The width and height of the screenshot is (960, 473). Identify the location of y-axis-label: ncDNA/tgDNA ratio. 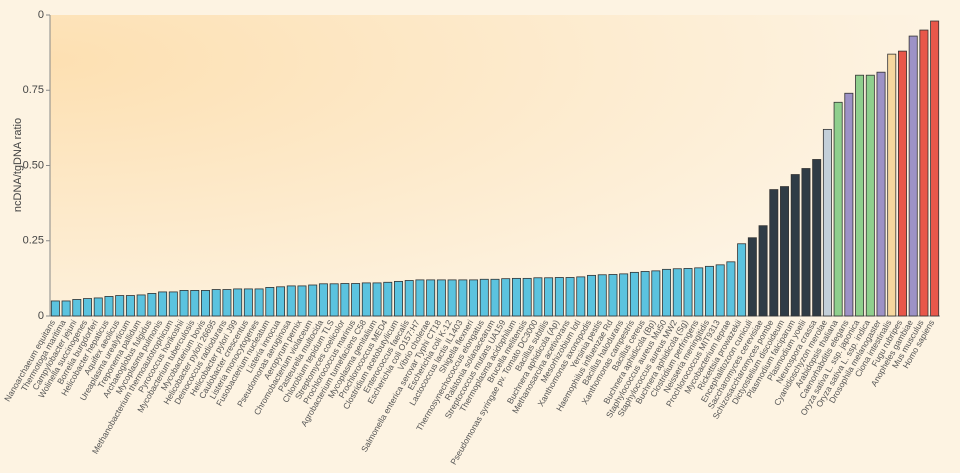
(18, 165).